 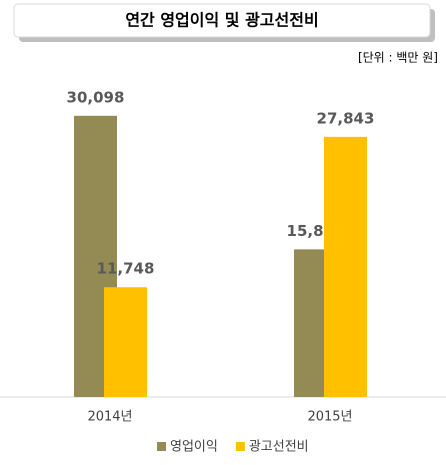 What do you see at coordinates (346, 118) in the screenshot?
I see `data-label: 27,843` at bounding box center [346, 118].